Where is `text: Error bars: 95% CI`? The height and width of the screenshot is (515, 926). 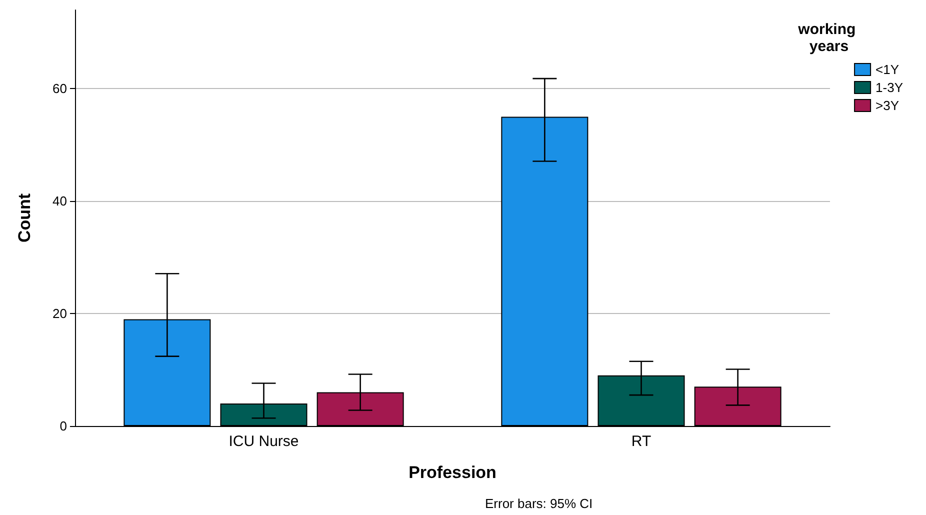 text: Error bars: 95% CI is located at coordinates (539, 503).